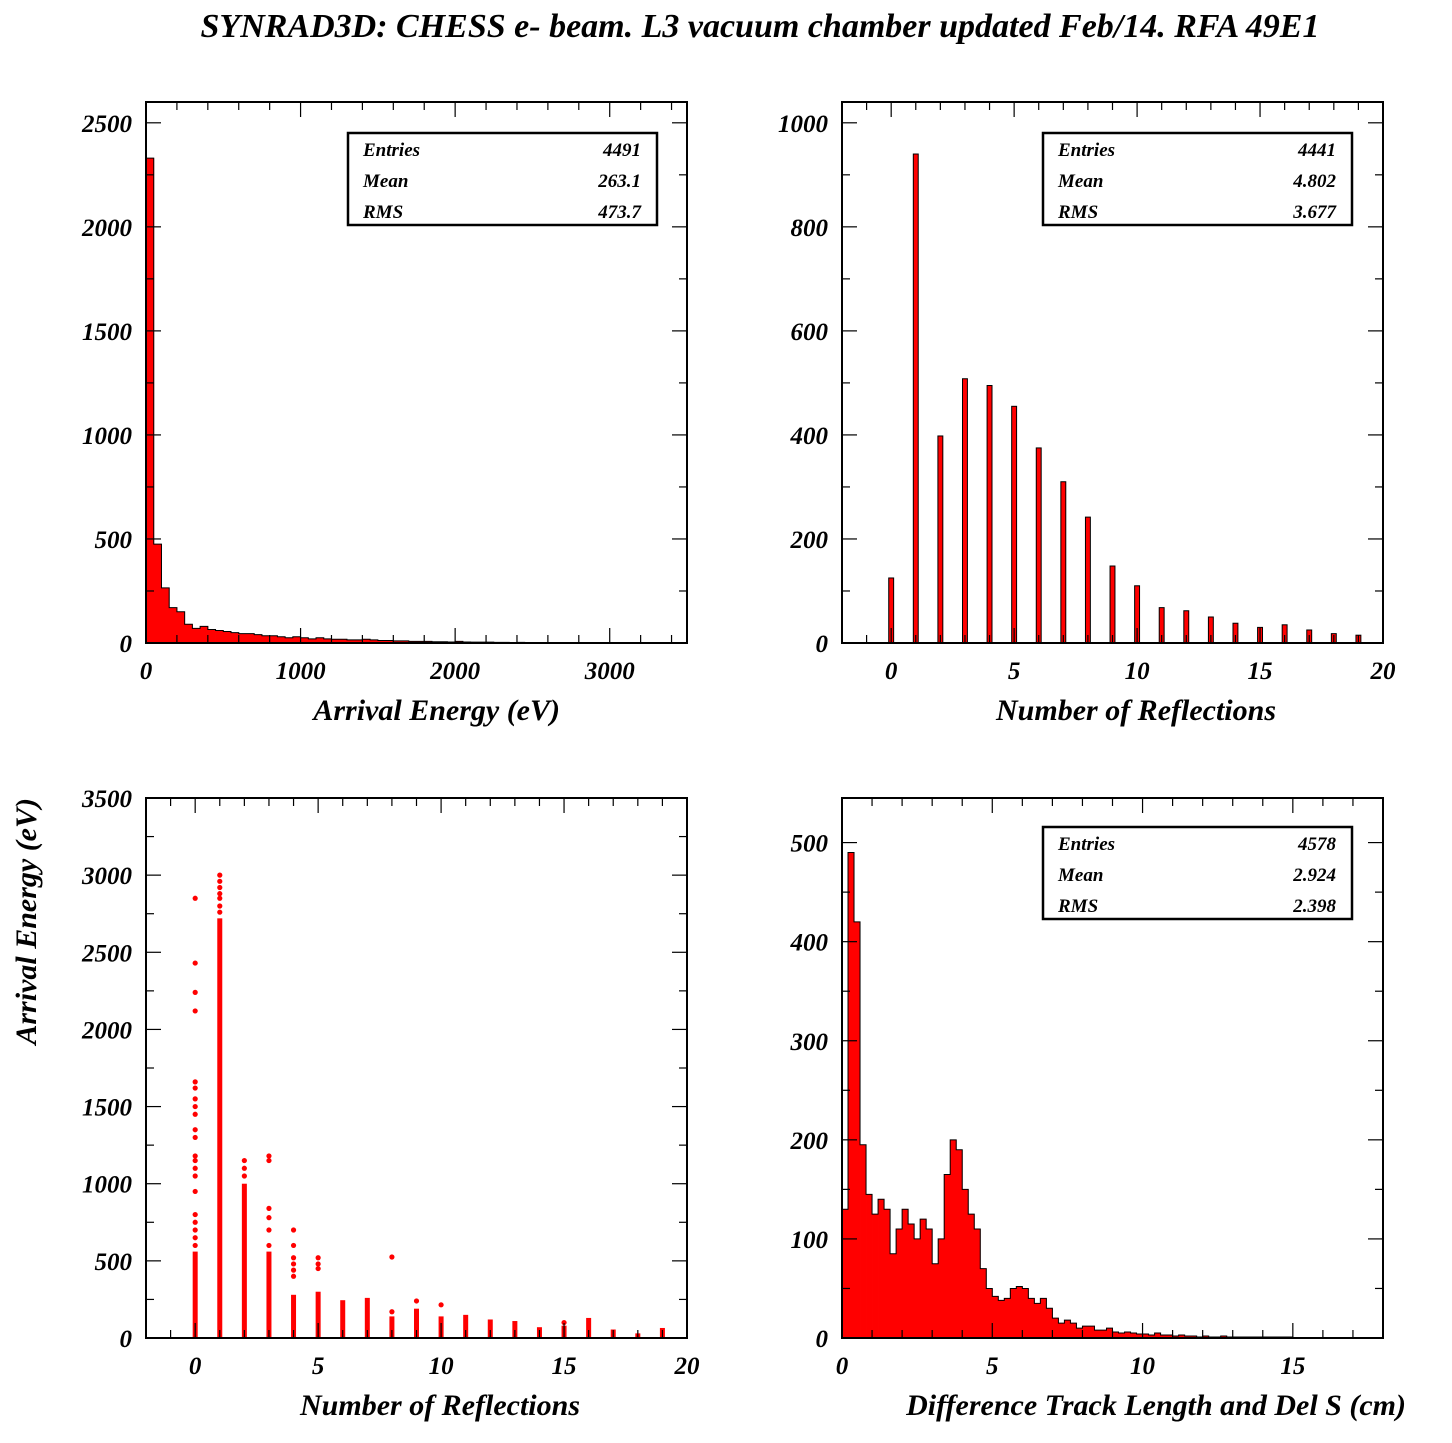  What do you see at coordinates (107, 124) in the screenshot?
I see `y-tick-label: 2500` at bounding box center [107, 124].